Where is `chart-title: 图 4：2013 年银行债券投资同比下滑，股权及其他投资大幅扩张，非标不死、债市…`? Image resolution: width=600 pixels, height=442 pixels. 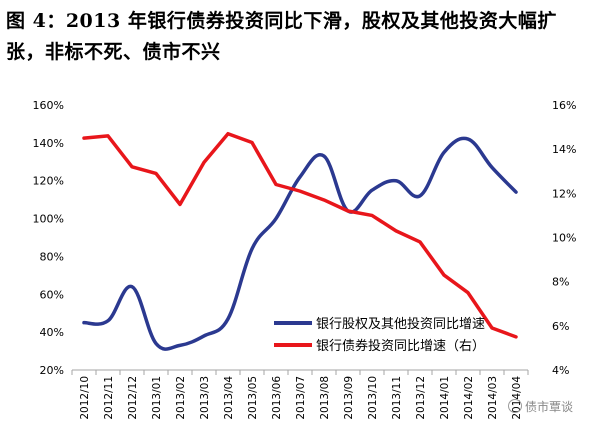 chart-title: 图 4：2013 年银行债券投资同比下滑，股权及其他投资大幅扩张，非标不死、债市… is located at coordinates (281, 36).